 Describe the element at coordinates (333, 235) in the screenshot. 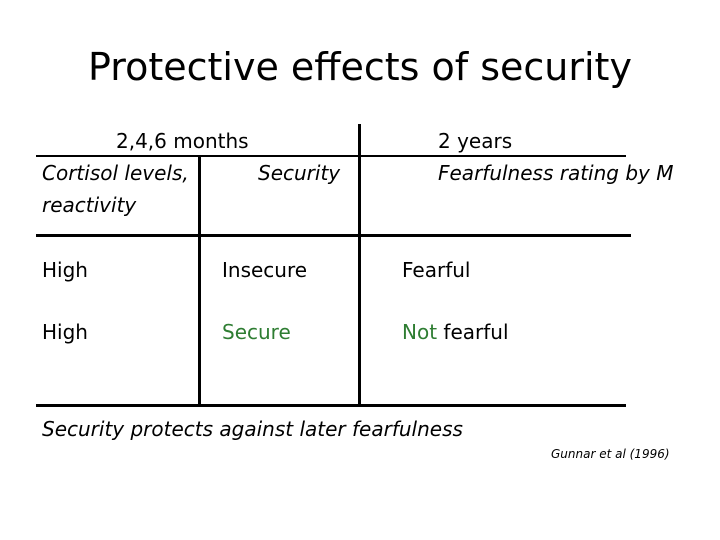

I see `header-divider-bottom` at that location.